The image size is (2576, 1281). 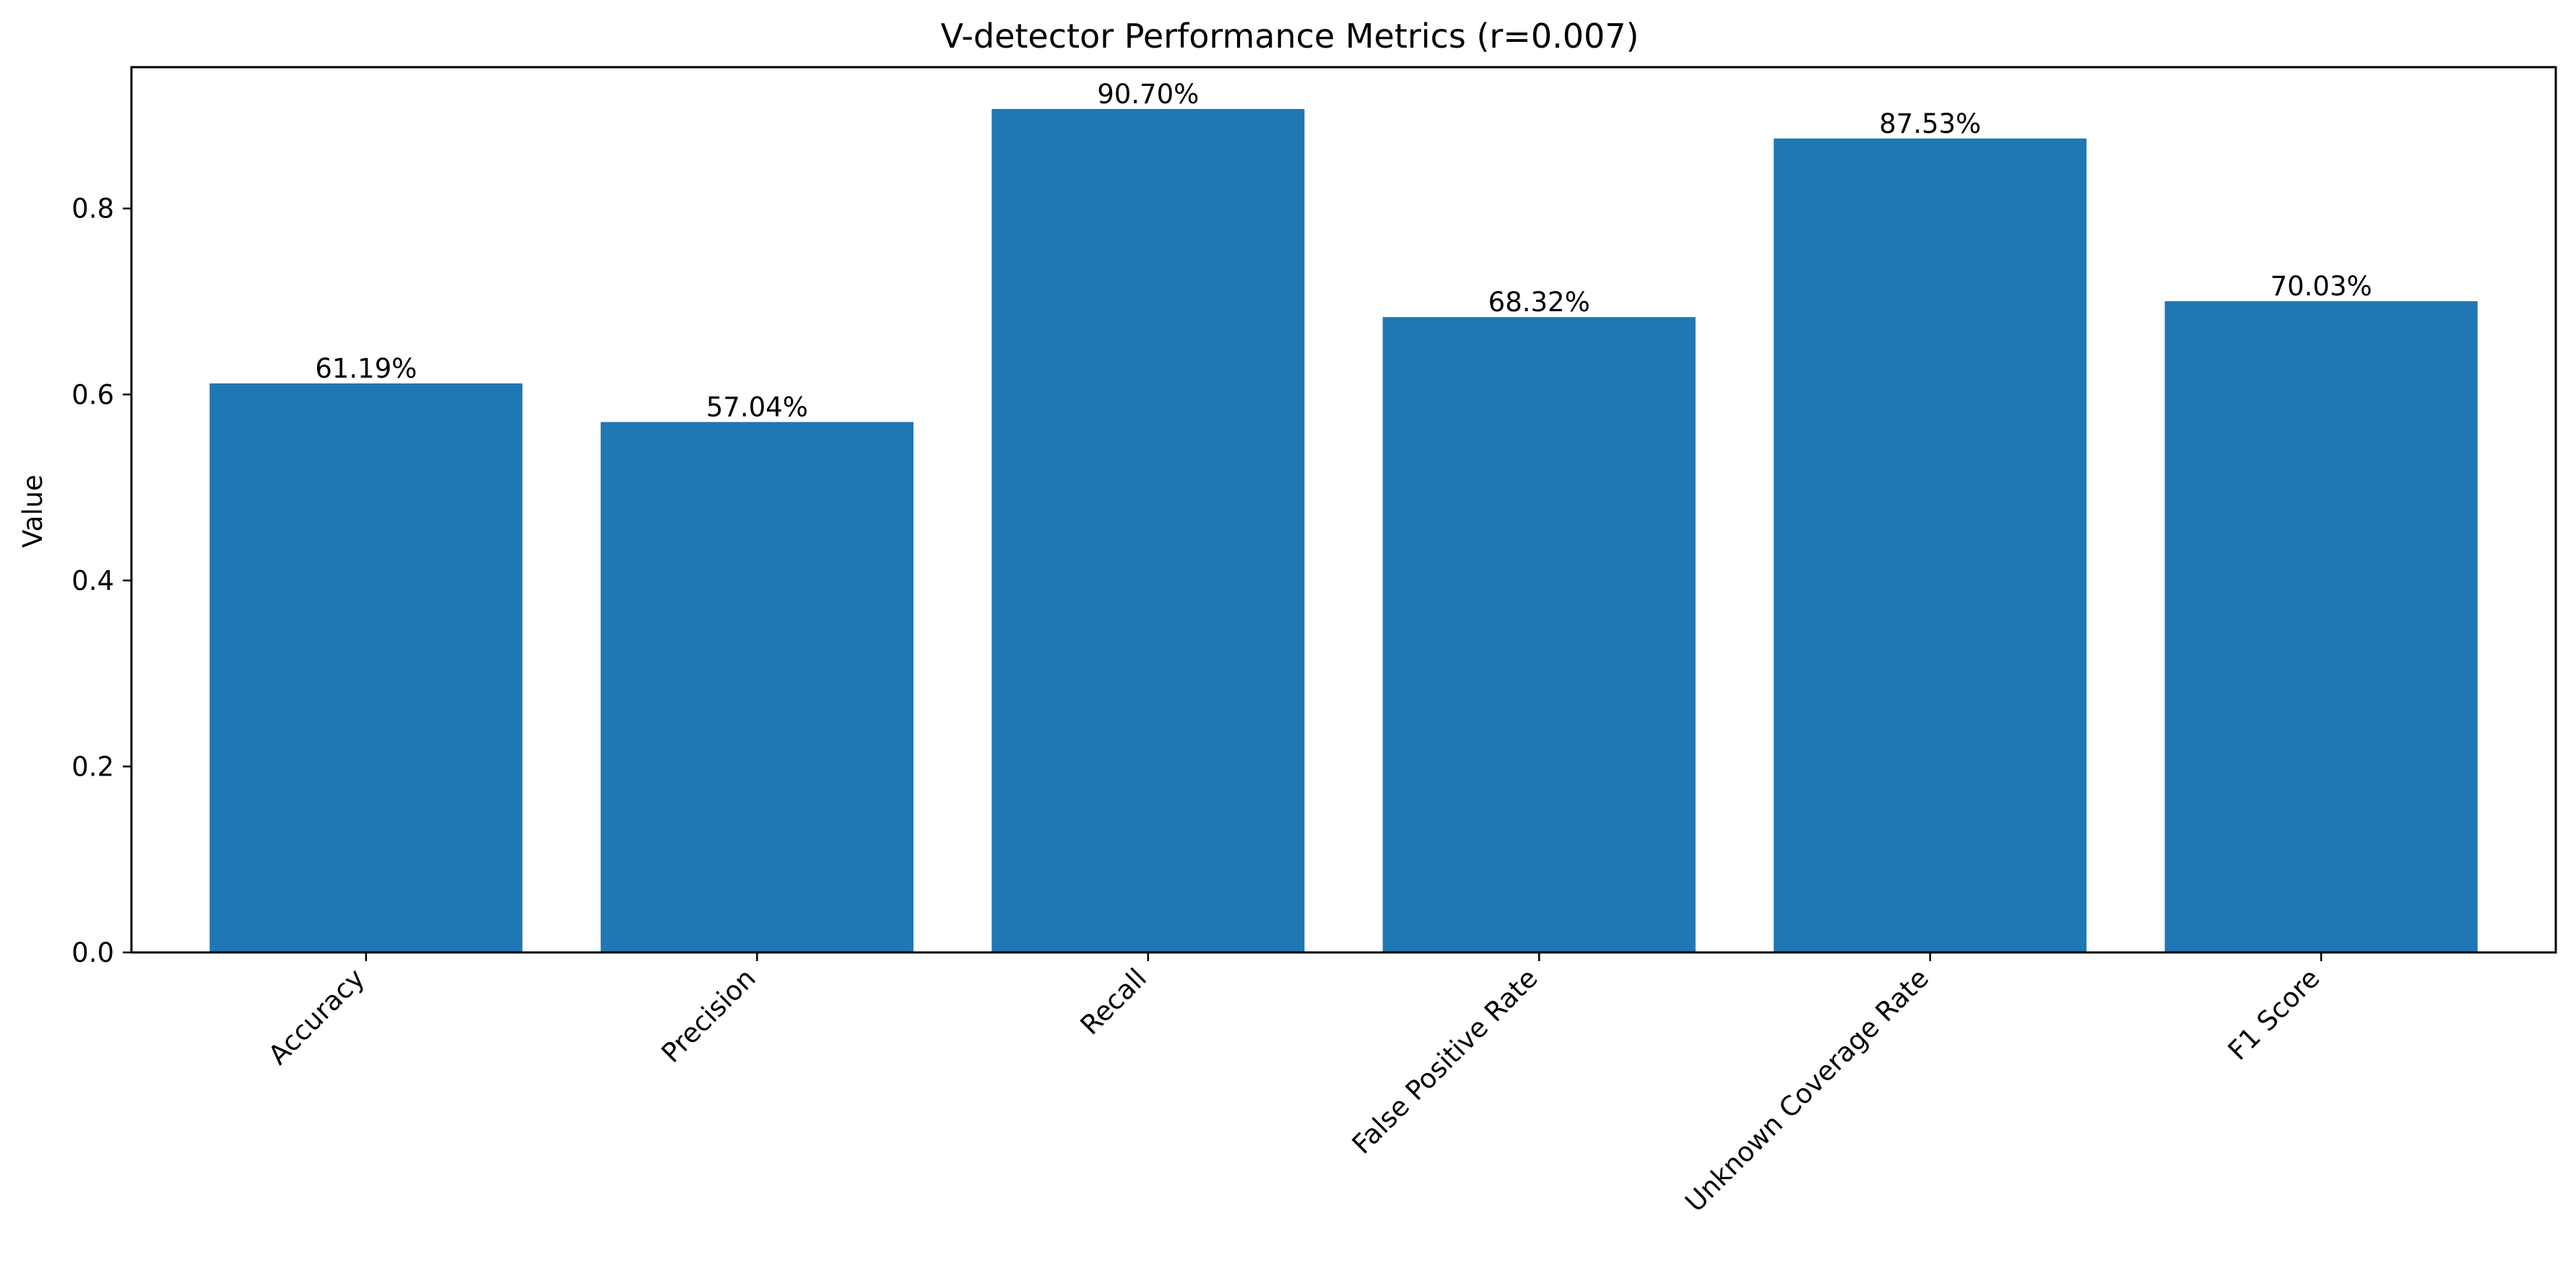 What do you see at coordinates (1539, 302) in the screenshot?
I see `data-label-3: 68.32%` at bounding box center [1539, 302].